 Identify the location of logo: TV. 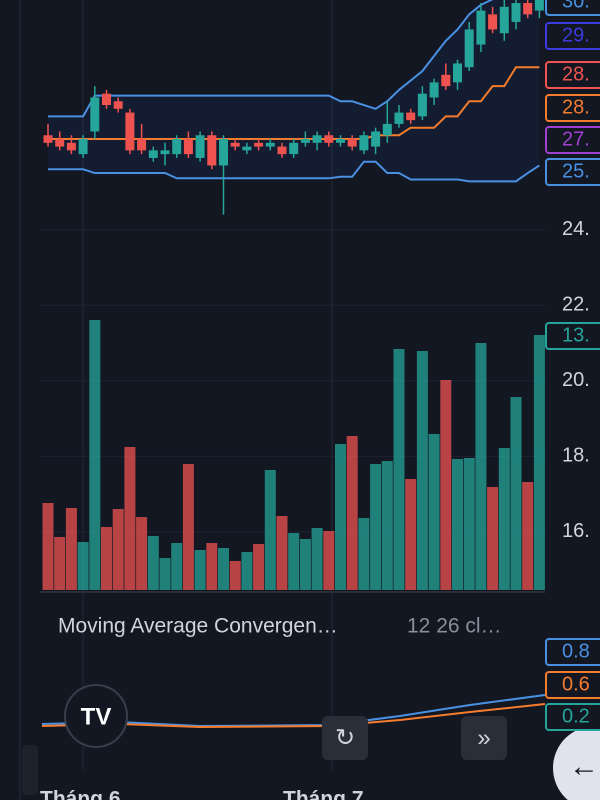
(96, 716).